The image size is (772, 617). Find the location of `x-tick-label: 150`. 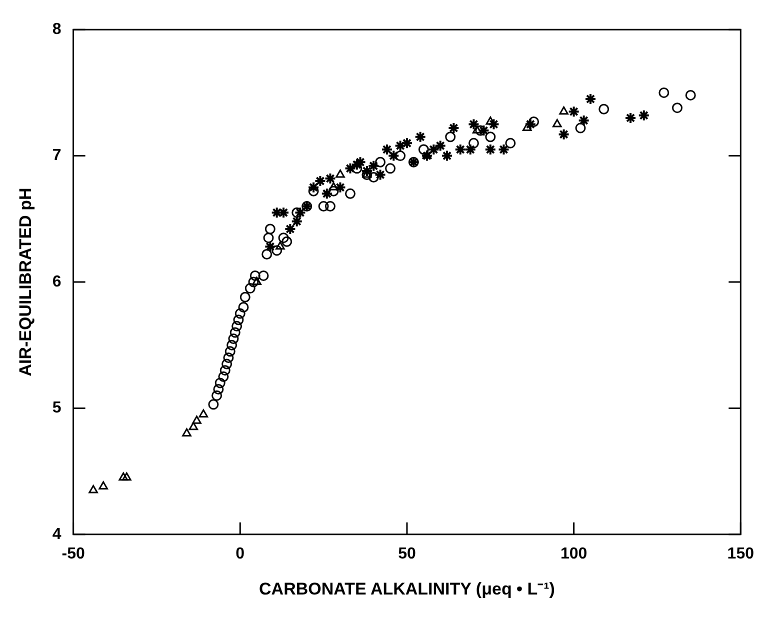

x-tick-label: 150 is located at coordinates (740, 553).